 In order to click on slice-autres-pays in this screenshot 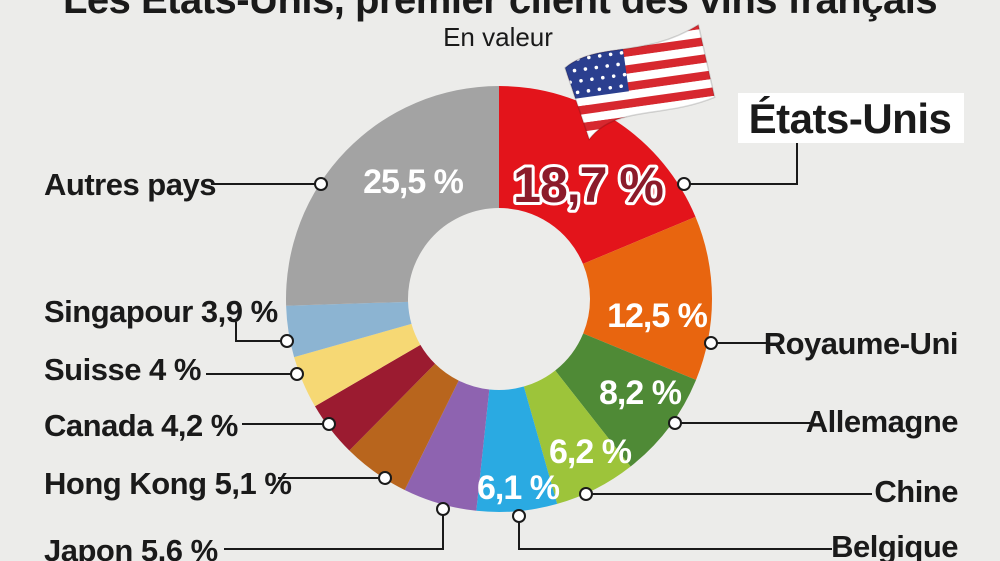, I will do `click(392, 196)`.